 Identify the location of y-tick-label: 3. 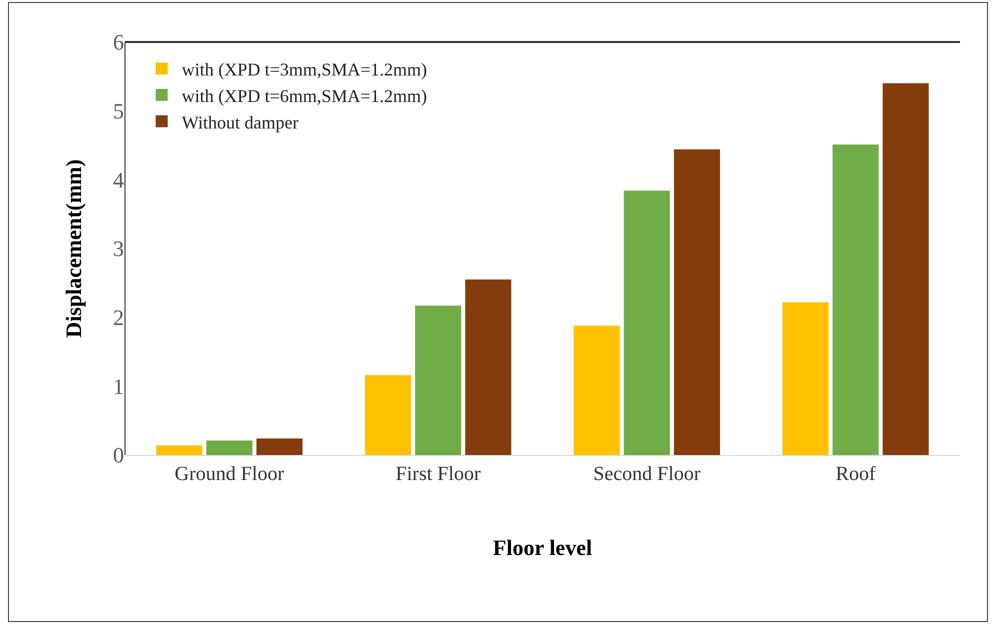
(118, 249).